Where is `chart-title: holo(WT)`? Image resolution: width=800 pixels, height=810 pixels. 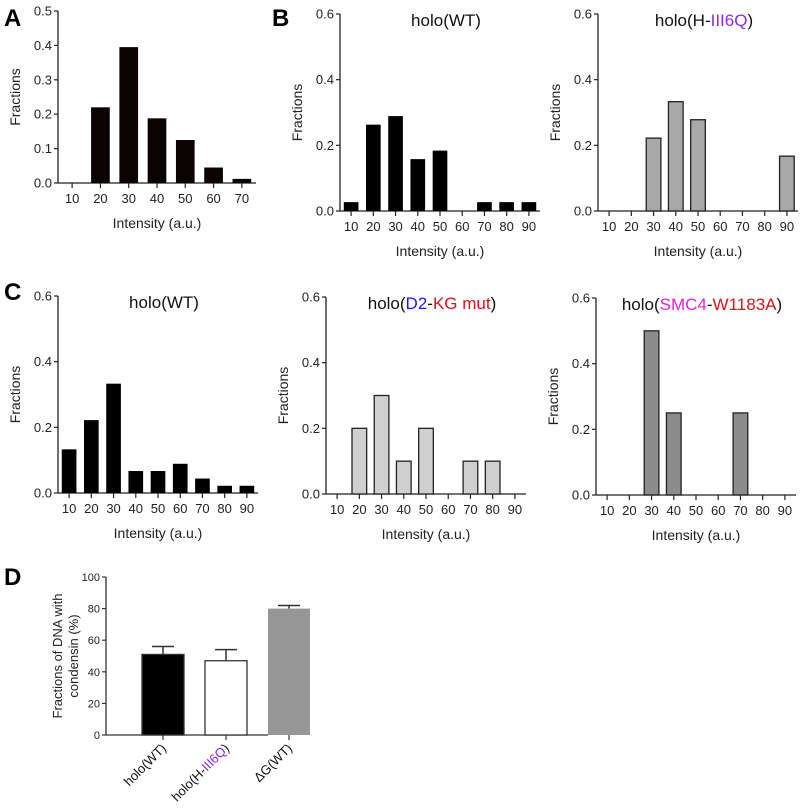 chart-title: holo(WT) is located at coordinates (446, 20).